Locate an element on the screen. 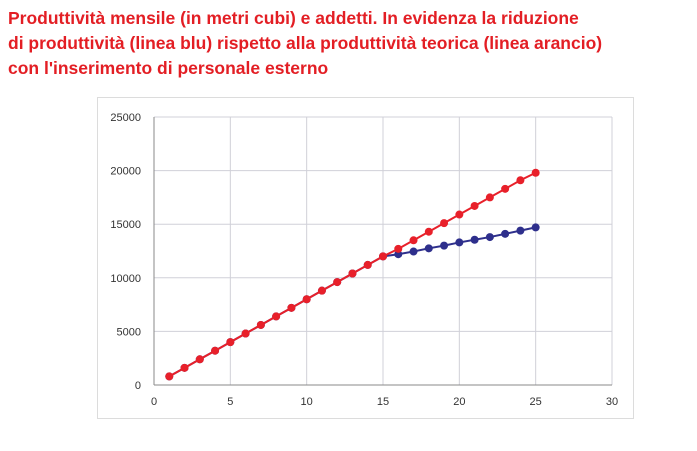 This screenshot has width=697, height=451. x-tick-label: 30 is located at coordinates (612, 402).